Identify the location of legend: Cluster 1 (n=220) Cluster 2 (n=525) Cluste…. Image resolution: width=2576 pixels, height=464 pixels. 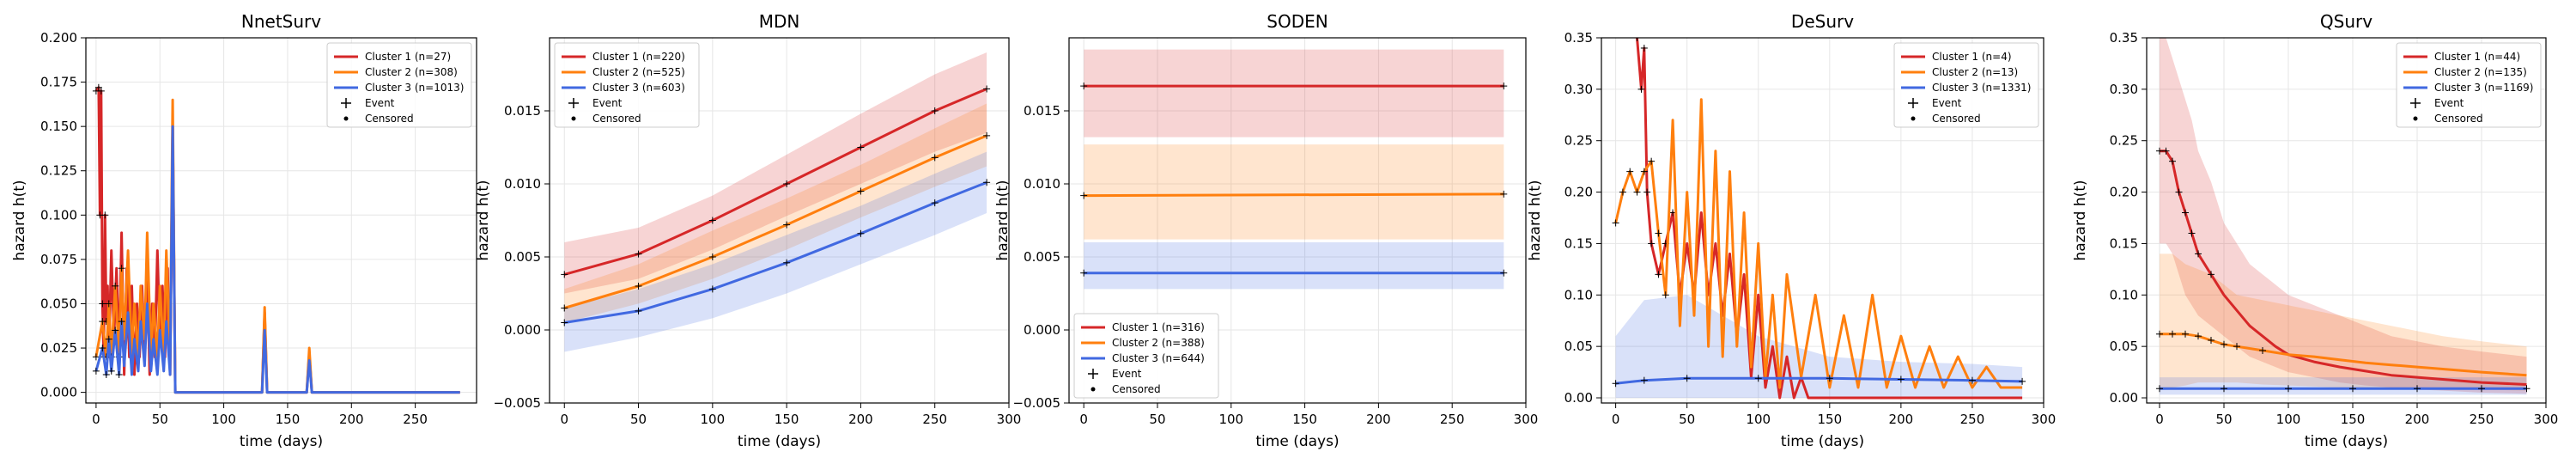
(627, 85).